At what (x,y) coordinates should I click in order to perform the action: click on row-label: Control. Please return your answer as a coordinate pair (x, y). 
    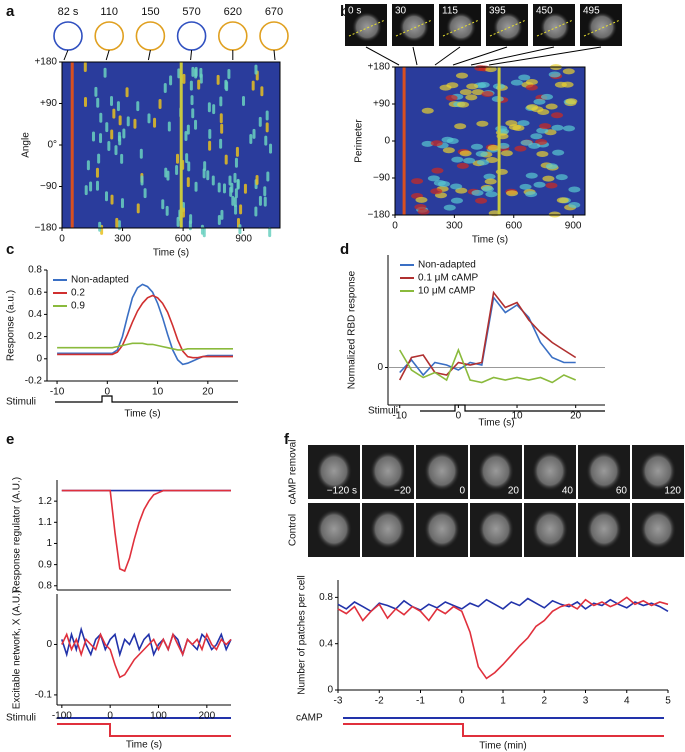
    Looking at the image, I should click on (293, 530).